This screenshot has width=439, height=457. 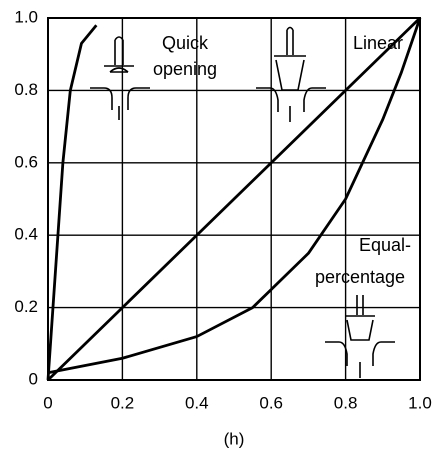 What do you see at coordinates (120, 78) in the screenshot?
I see `quick-opening-icon` at bounding box center [120, 78].